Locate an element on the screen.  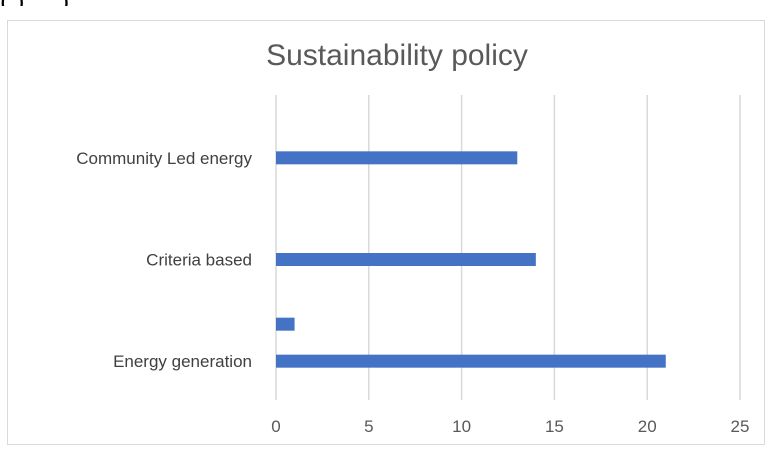
x-tick-label: 25 is located at coordinates (740, 426).